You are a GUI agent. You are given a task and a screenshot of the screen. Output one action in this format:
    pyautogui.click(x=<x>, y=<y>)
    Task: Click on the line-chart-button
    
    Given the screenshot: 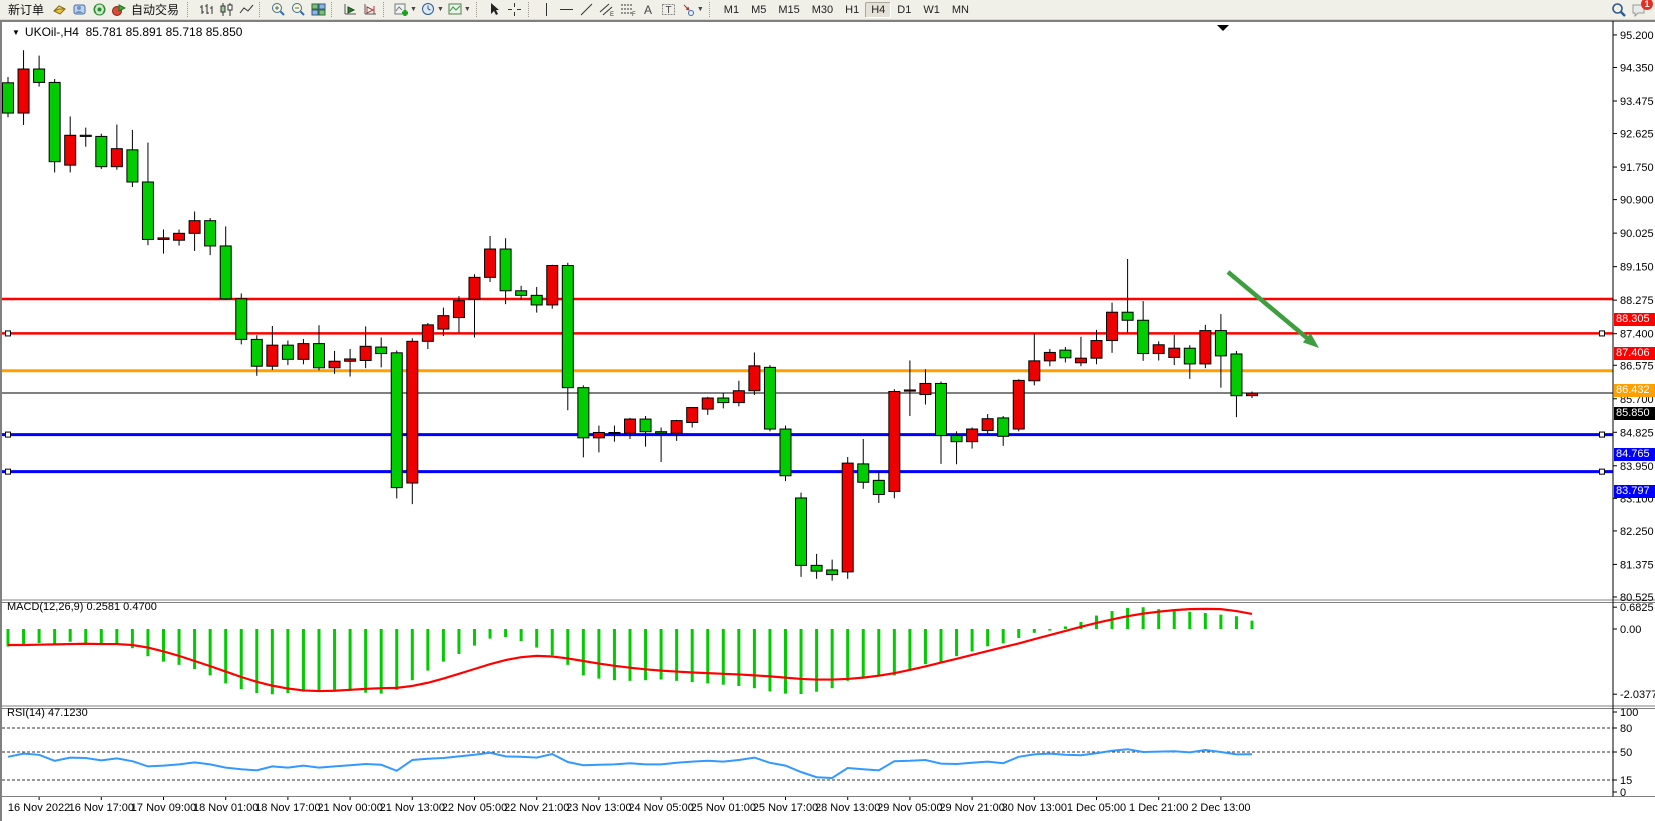 What is the action you would take?
    pyautogui.click(x=246, y=10)
    